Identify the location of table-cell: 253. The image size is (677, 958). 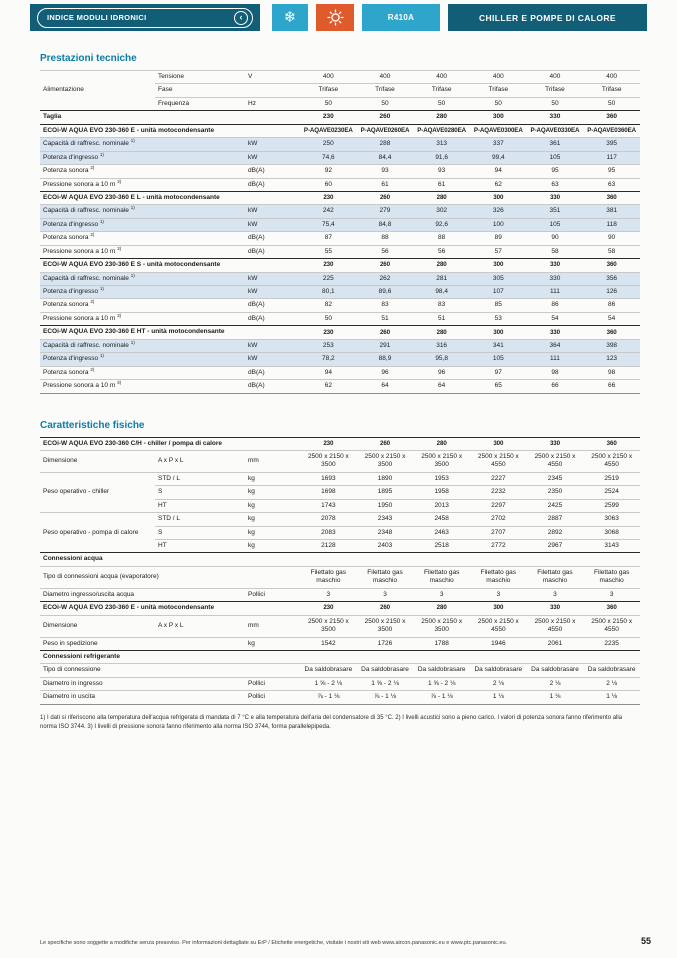
(328, 345).